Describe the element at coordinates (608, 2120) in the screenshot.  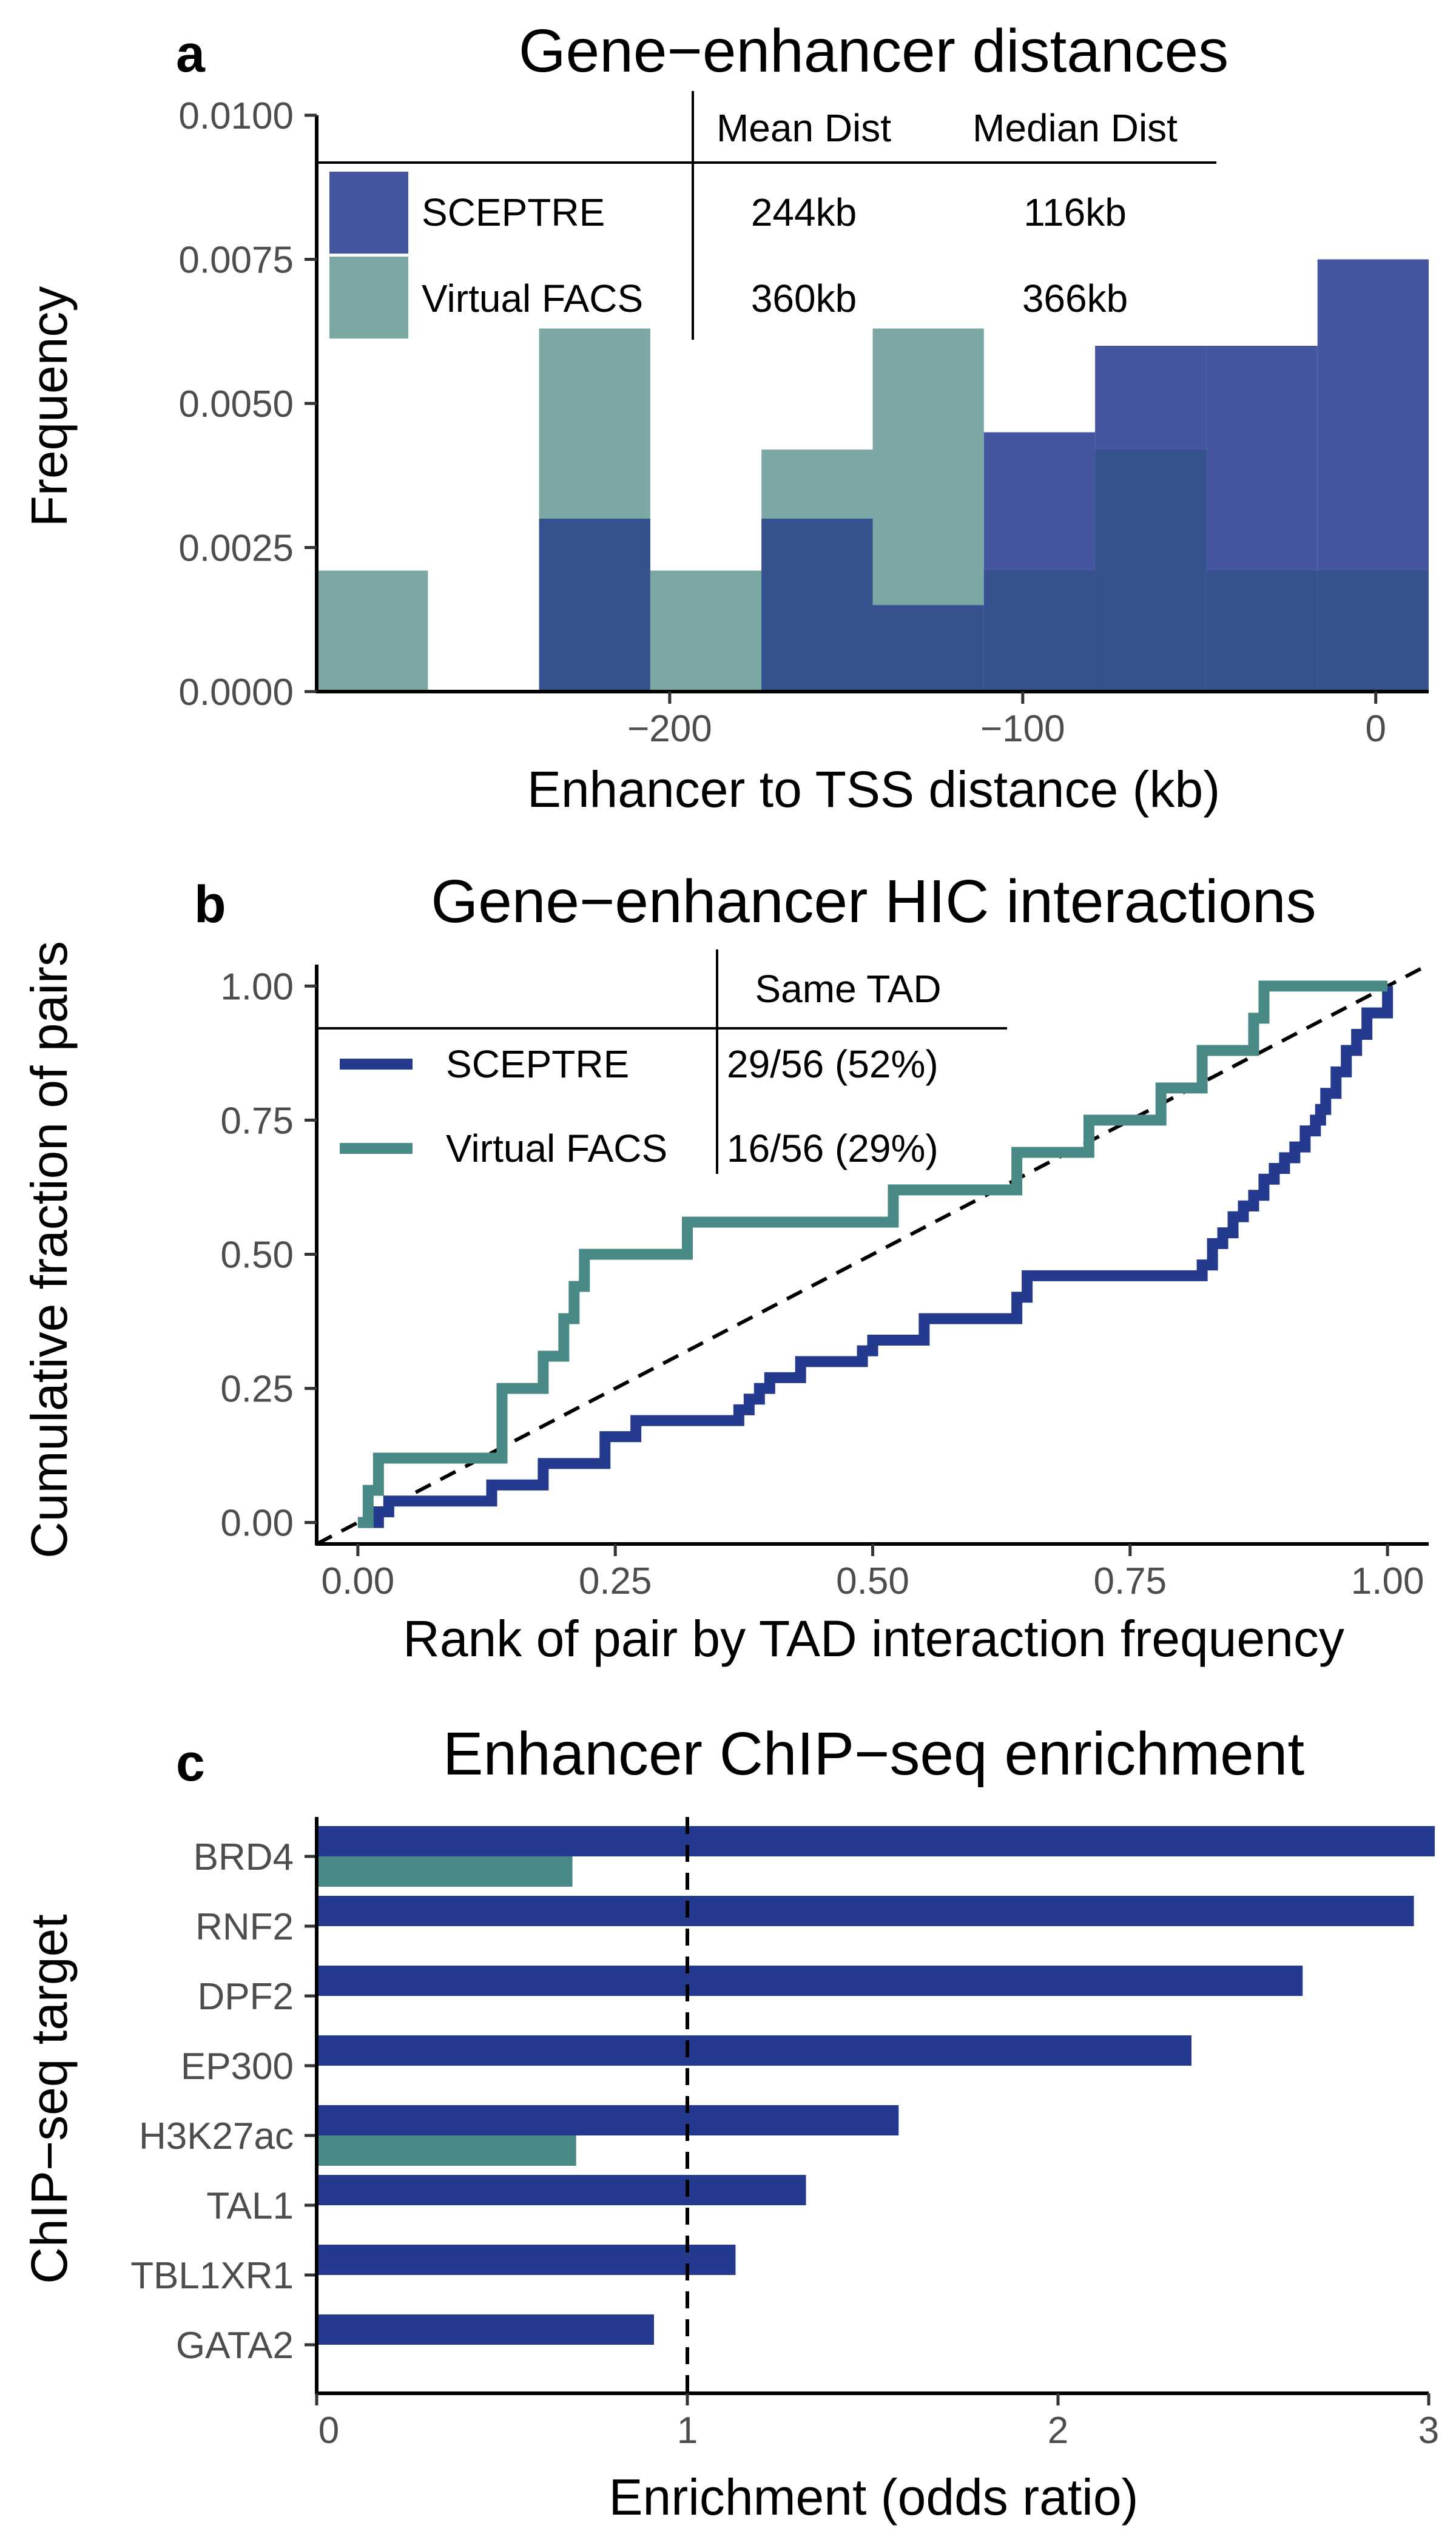
I see `bar-sceptre-h3k27ac` at that location.